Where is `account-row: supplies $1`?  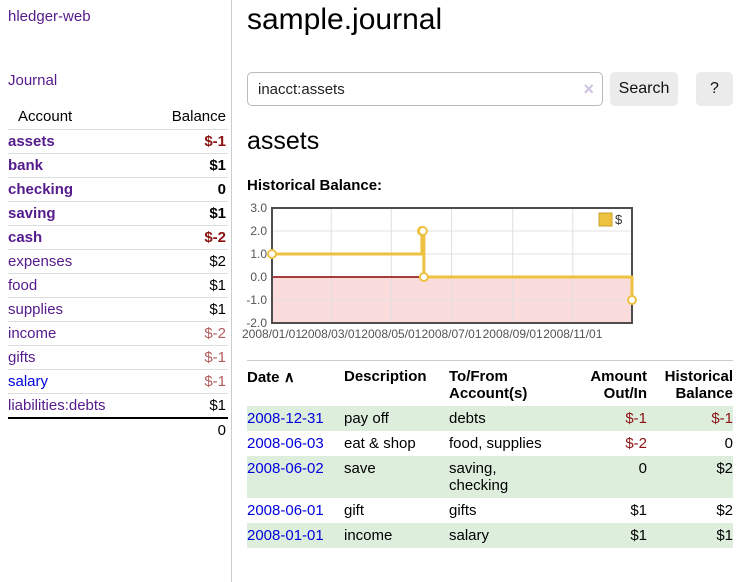
account-row: supplies $1 is located at coordinates (118, 309).